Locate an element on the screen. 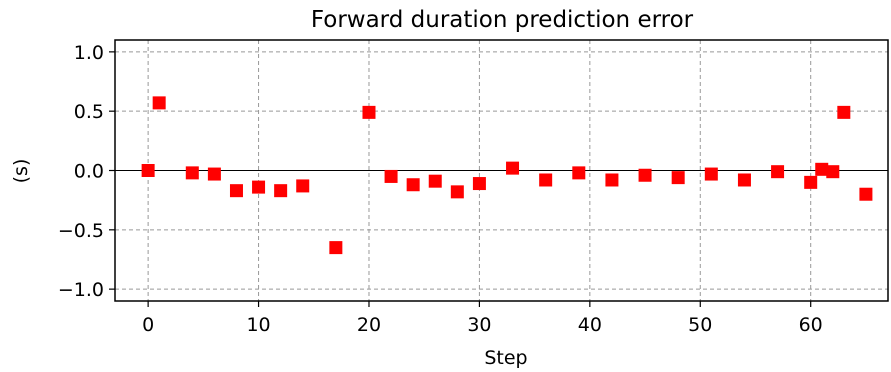  y-axis-label: (s) is located at coordinates (21, 171).